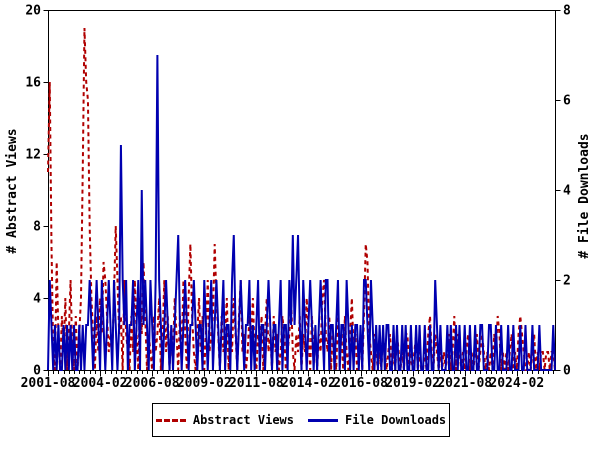 The height and width of the screenshot is (454, 600). I want to click on x-tick-label: 2011-08, so click(256, 383).